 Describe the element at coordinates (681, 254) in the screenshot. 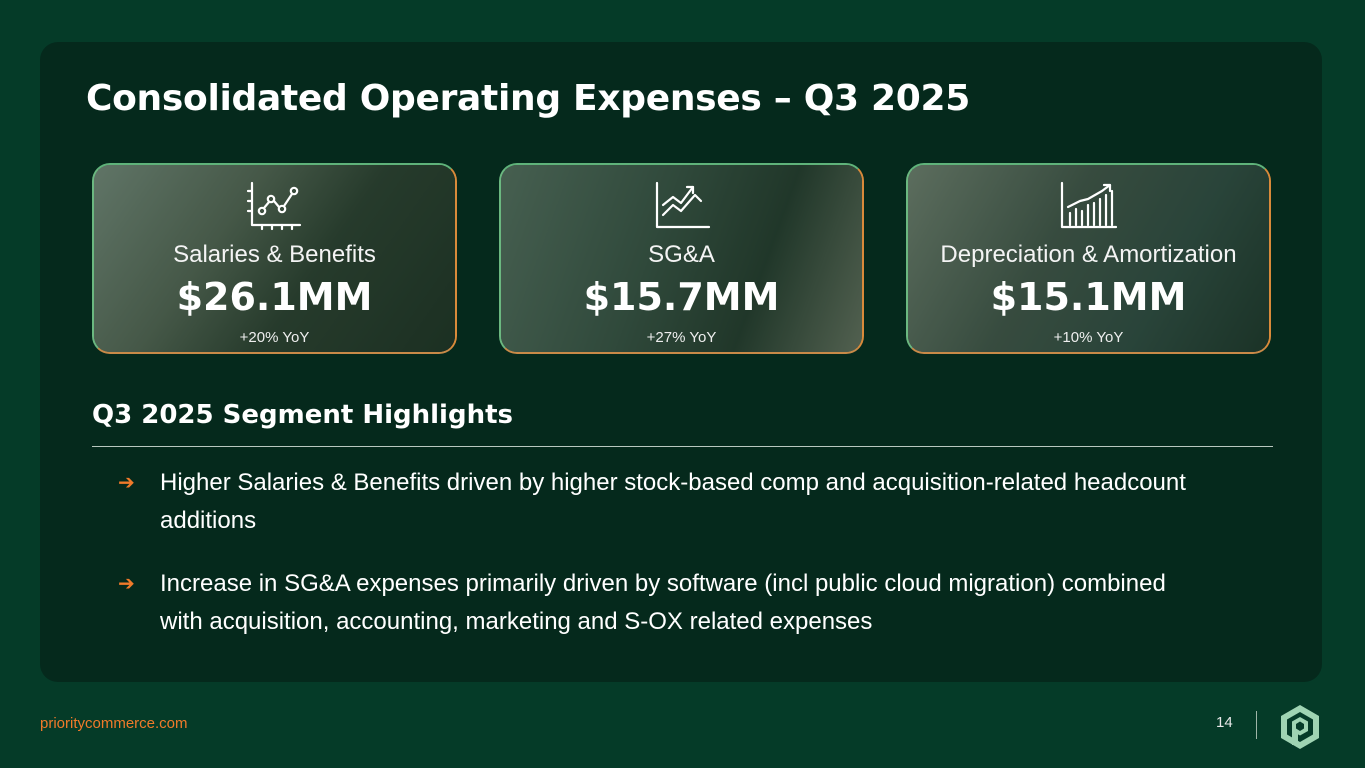

I see `card-label: SG&A` at that location.